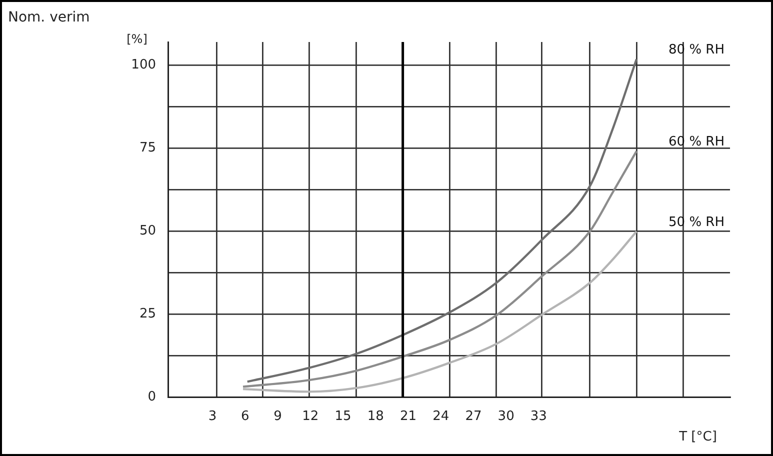 Image resolution: width=773 pixels, height=456 pixels. What do you see at coordinates (473, 416) in the screenshot?
I see `x-tick-label: 27` at bounding box center [473, 416].